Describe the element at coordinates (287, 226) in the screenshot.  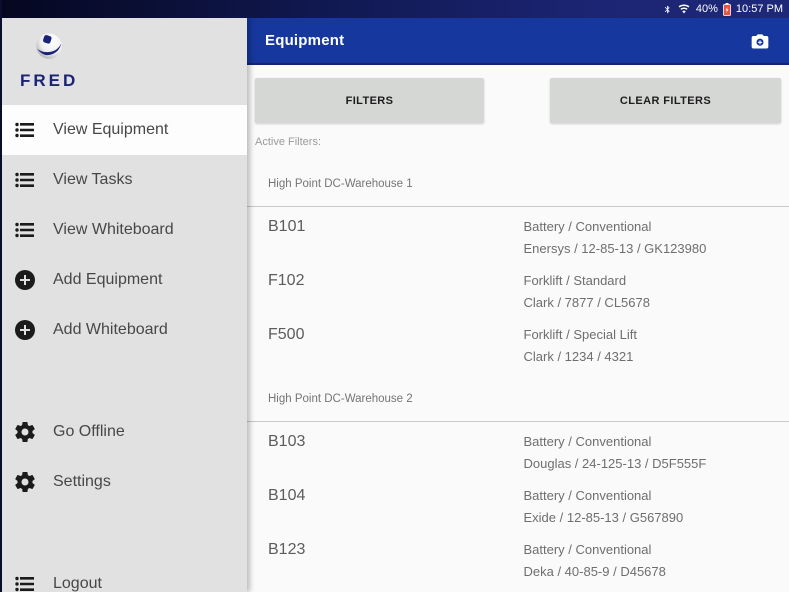
I see `equipment-id: B101` at that location.